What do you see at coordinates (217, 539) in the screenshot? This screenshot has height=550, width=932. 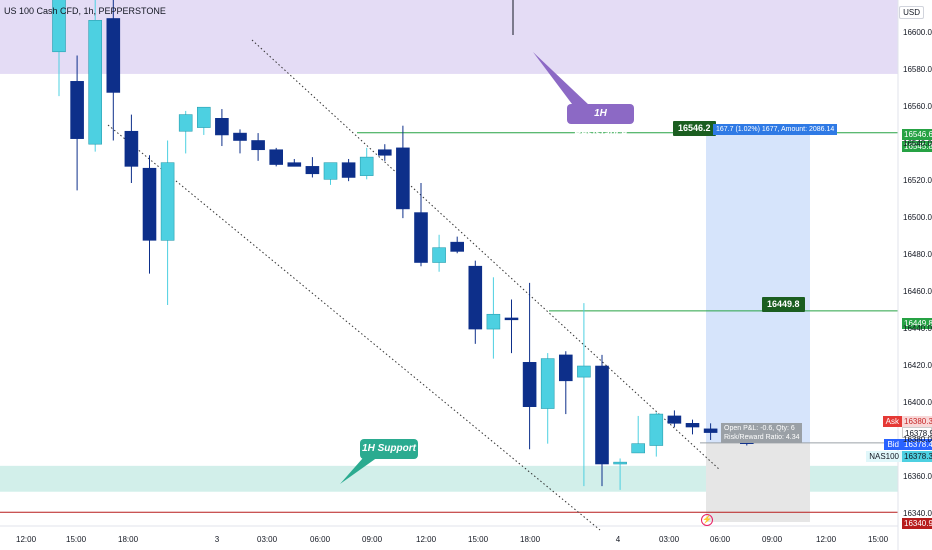 I see `time-tick: 3` at bounding box center [217, 539].